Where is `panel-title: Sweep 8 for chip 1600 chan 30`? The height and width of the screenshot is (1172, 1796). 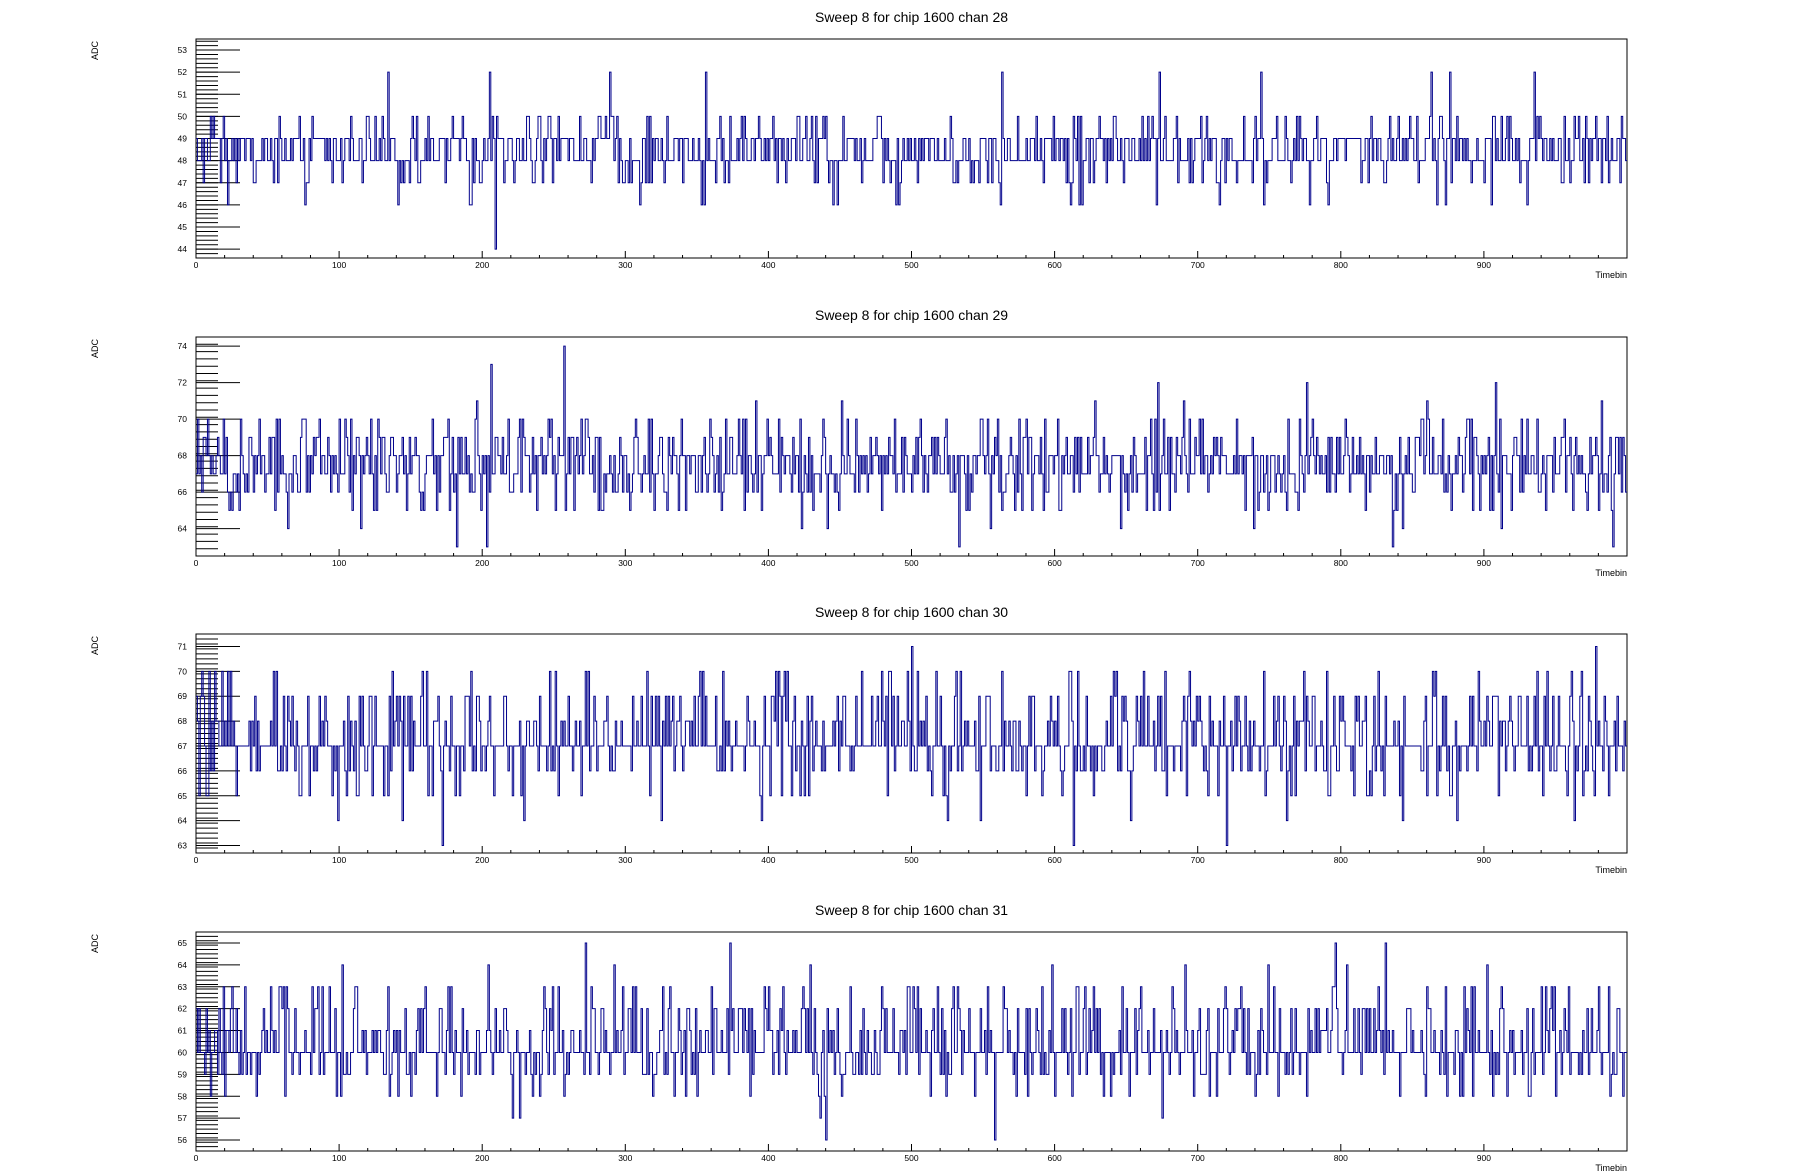 panel-title: Sweep 8 for chip 1600 chan 30 is located at coordinates (911, 612).